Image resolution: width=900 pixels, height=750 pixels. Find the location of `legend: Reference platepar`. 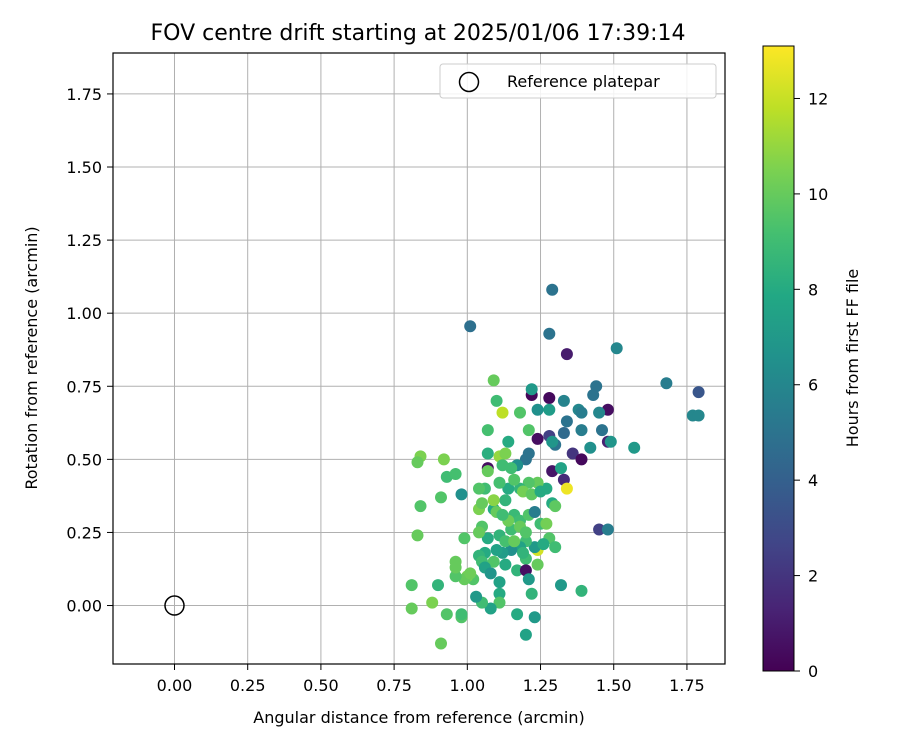

legend: Reference platepar is located at coordinates (578, 81).